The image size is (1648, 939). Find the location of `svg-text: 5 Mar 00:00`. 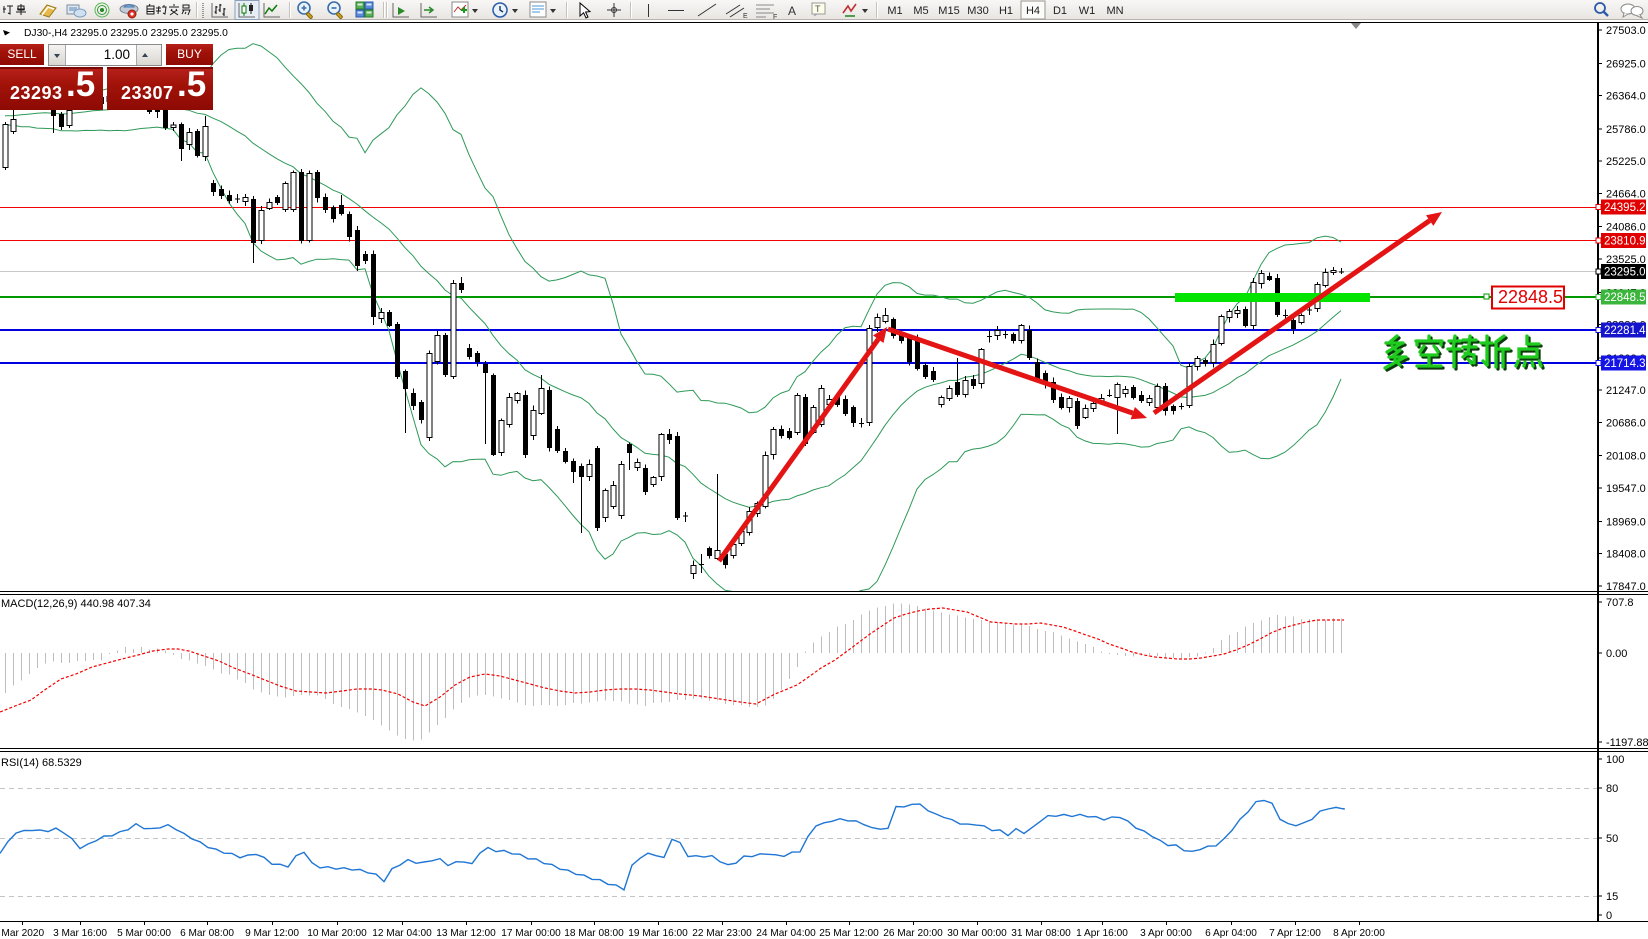

svg-text: 5 Mar 00:00 is located at coordinates (144, 933).